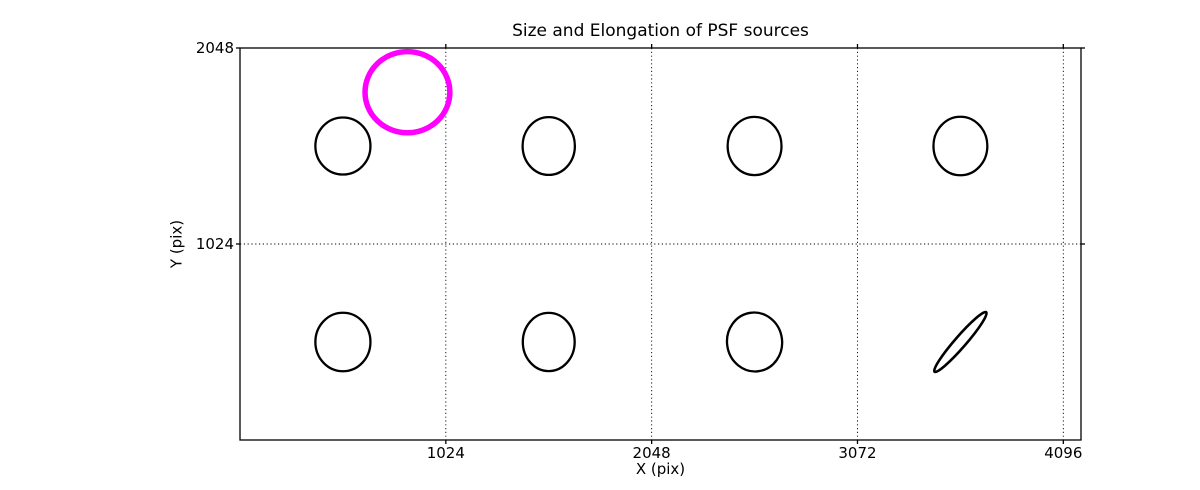 The height and width of the screenshot is (490, 1200). Describe the element at coordinates (445, 453) in the screenshot. I see `x-tick-label: 1024` at that location.